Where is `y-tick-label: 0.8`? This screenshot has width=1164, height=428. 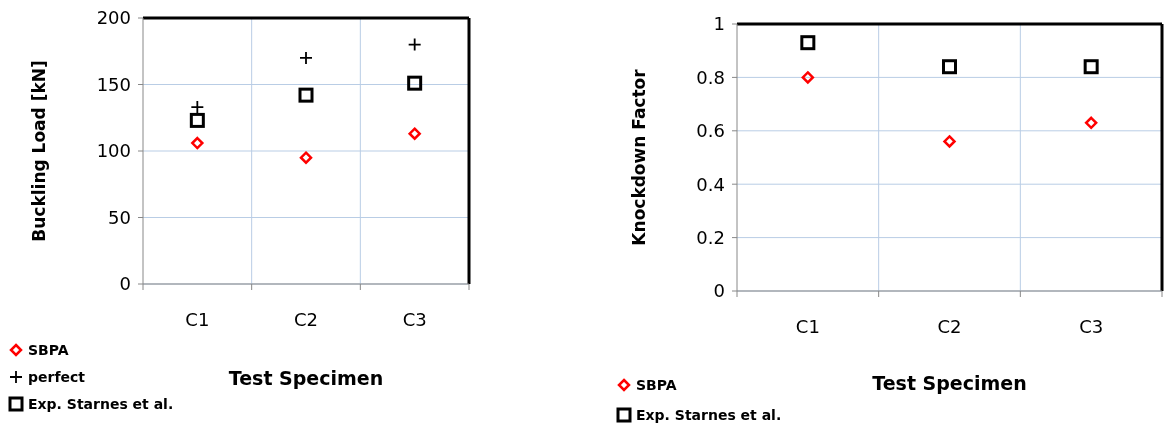 y-tick-label: 0.8 is located at coordinates (710, 77).